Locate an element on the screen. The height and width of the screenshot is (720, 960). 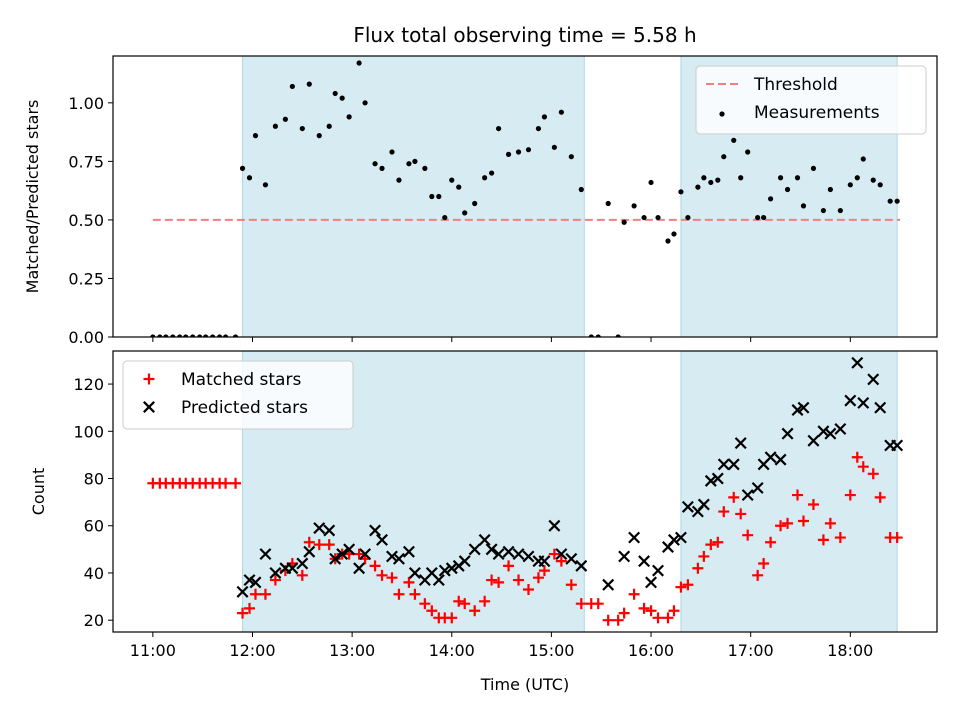
legend-box is located at coordinates (238, 395).